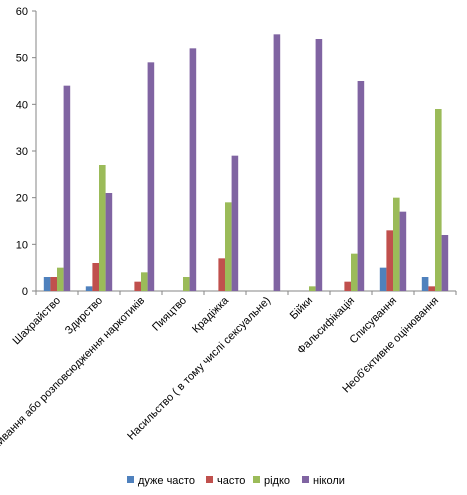 This screenshot has width=467, height=495. I want to click on x-axis, so click(246, 292).